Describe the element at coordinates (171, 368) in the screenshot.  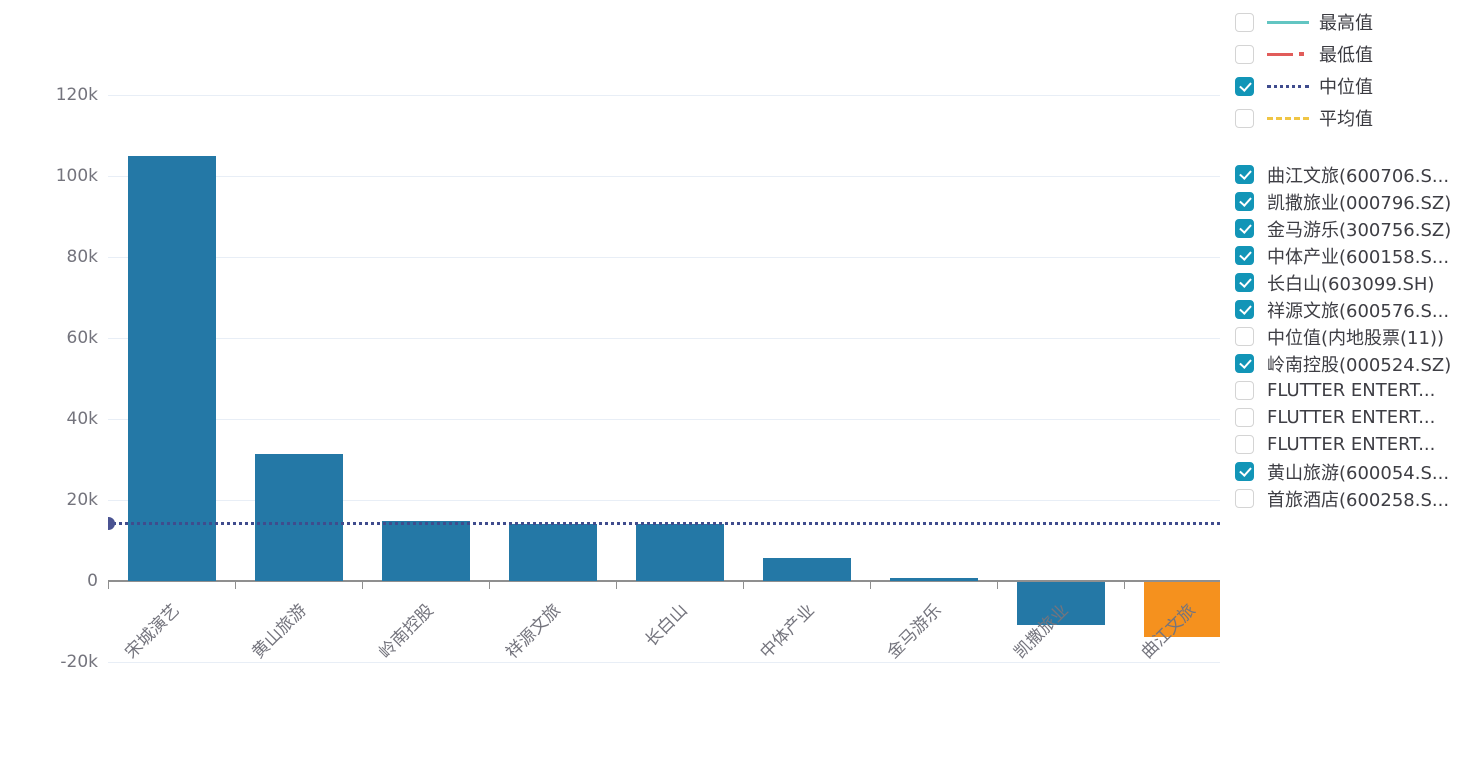
I see `bar-宋城演艺` at that location.